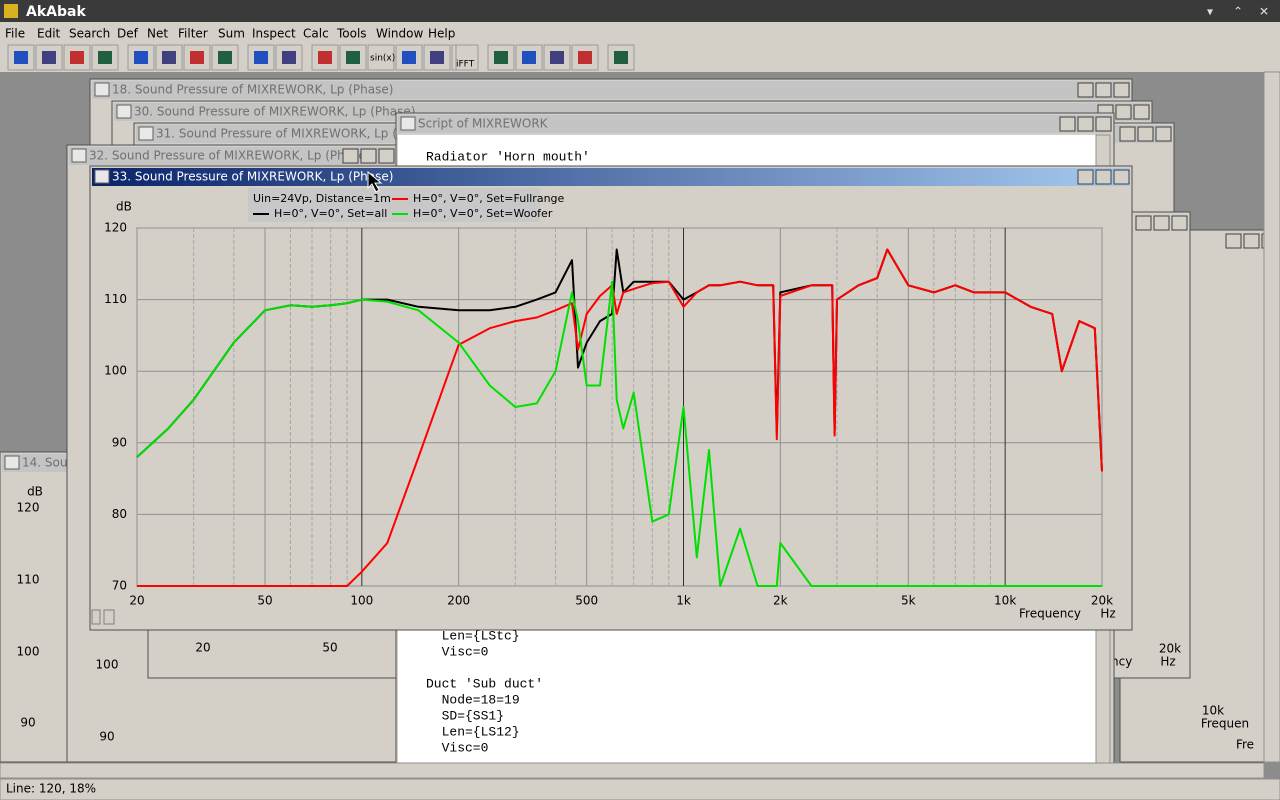 The height and width of the screenshot is (800, 1280). What do you see at coordinates (640, 11) in the screenshot?
I see `app-titlebar` at bounding box center [640, 11].